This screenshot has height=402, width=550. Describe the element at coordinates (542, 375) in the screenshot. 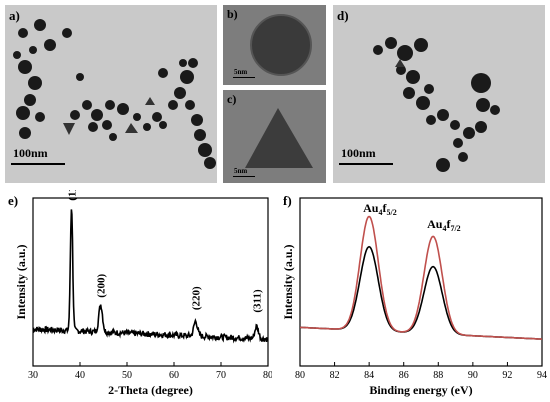

I see `x-tick-label: 94` at that location.